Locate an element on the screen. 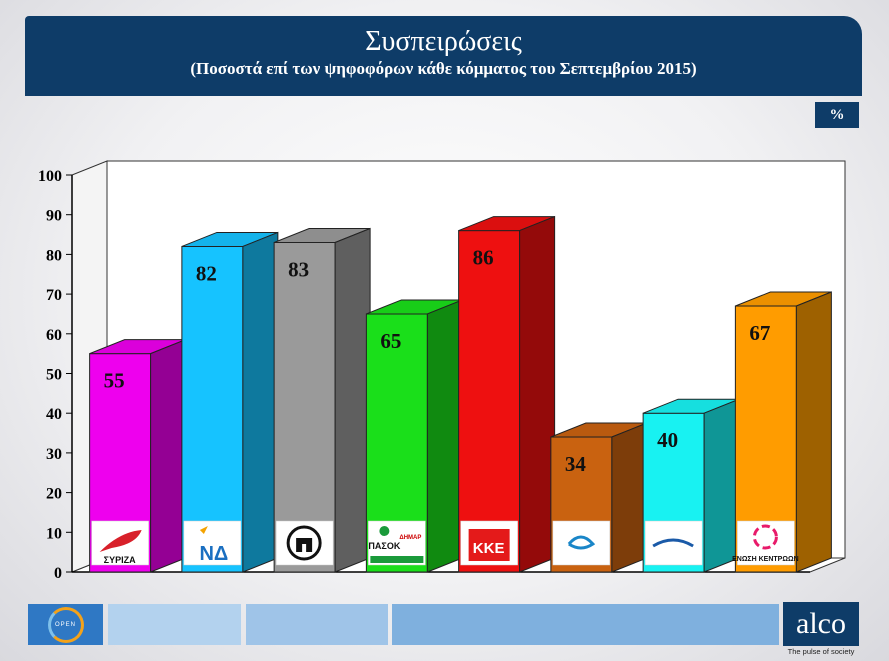  y-tick-label: 10 is located at coordinates (54, 533).